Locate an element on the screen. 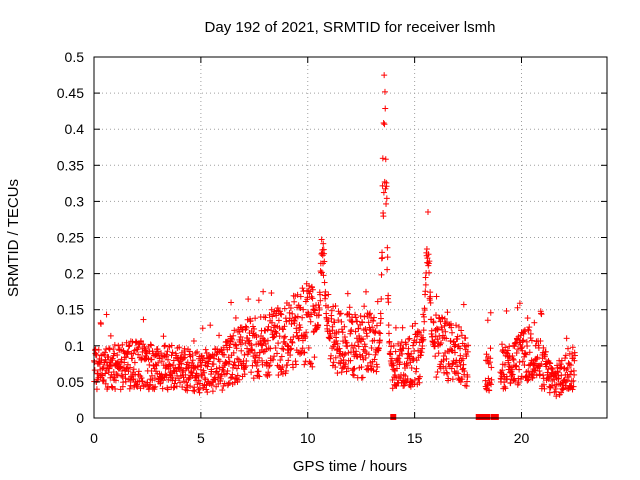  y-tick-label: 0.05 is located at coordinates (70, 382).